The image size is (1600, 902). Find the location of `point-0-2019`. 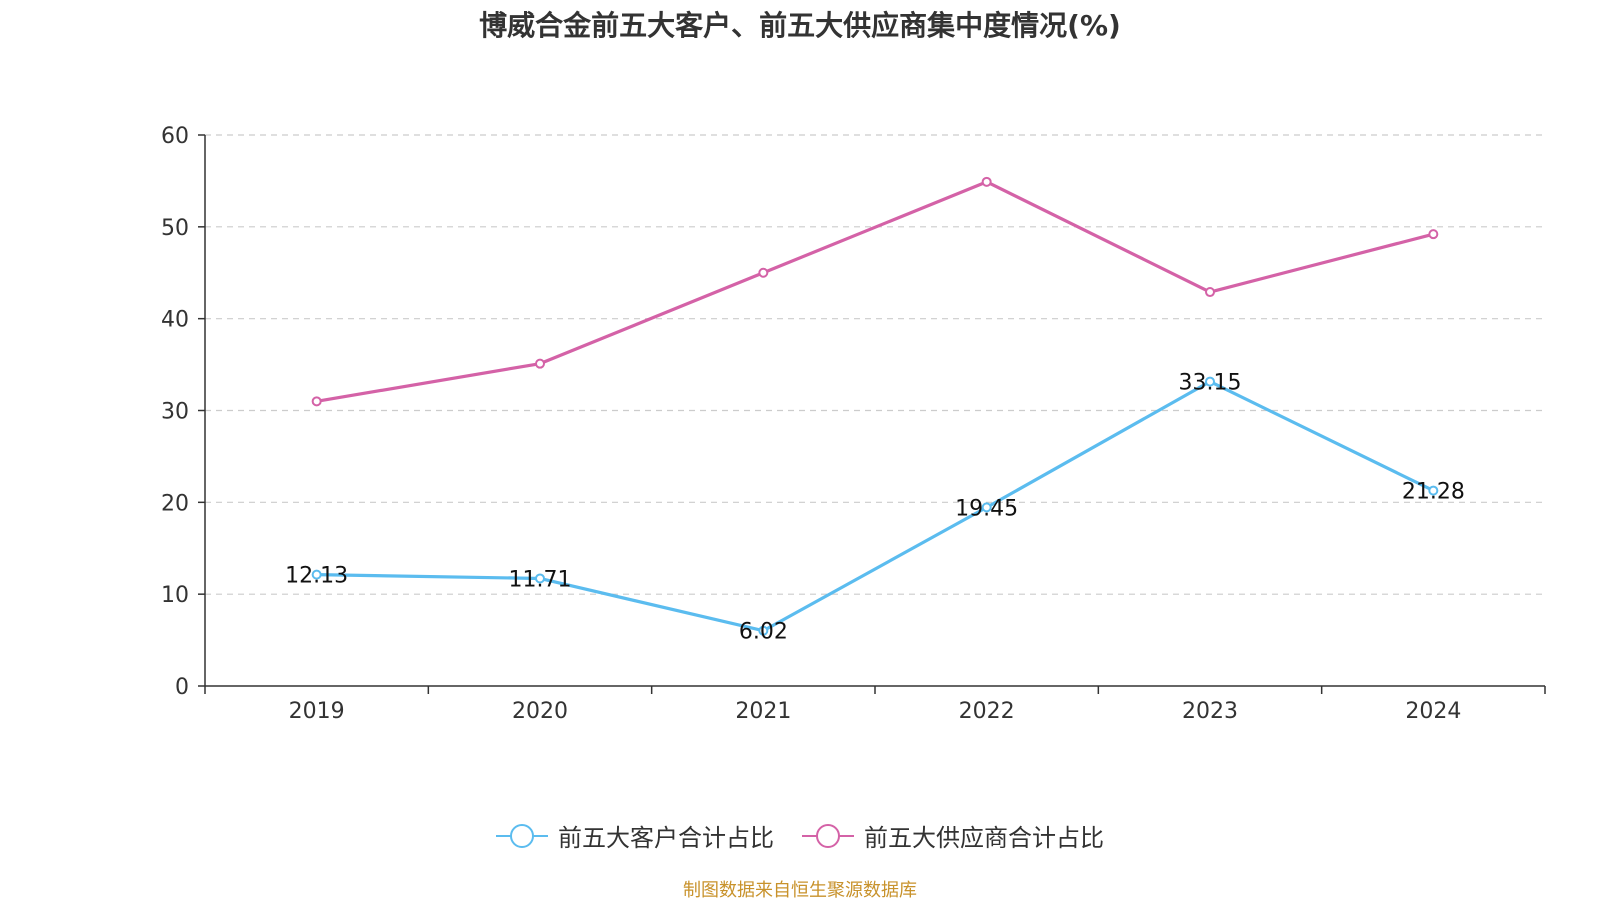

point-0-2019 is located at coordinates (316, 574).